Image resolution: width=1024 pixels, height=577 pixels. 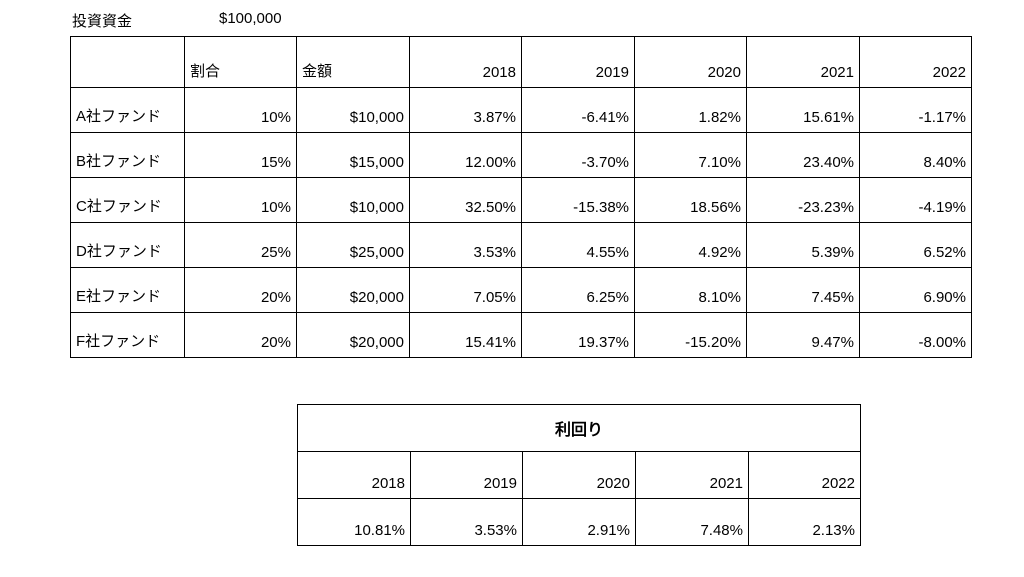 I want to click on yield-title-row: 利回り, so click(x=579, y=428).